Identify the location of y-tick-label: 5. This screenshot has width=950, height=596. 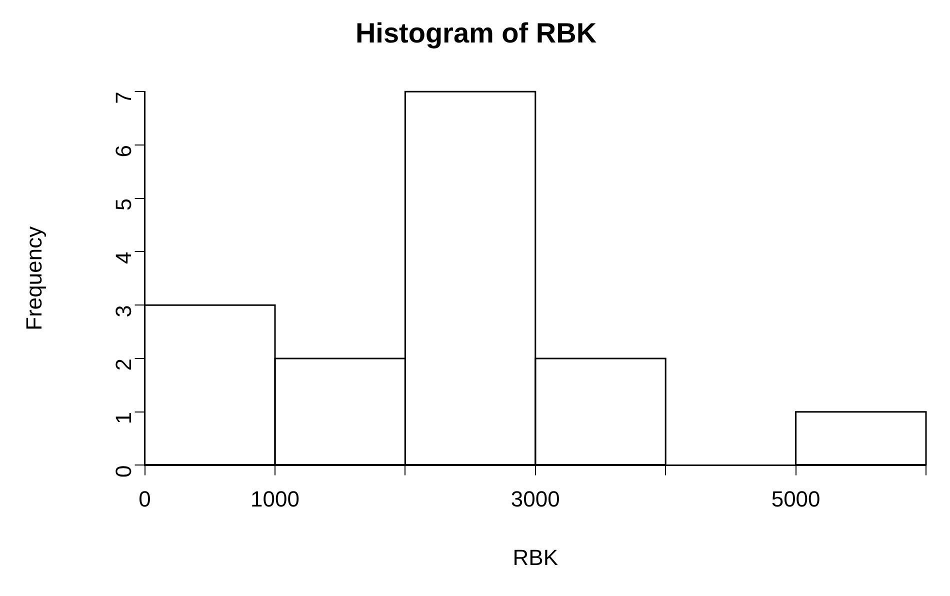
(123, 204).